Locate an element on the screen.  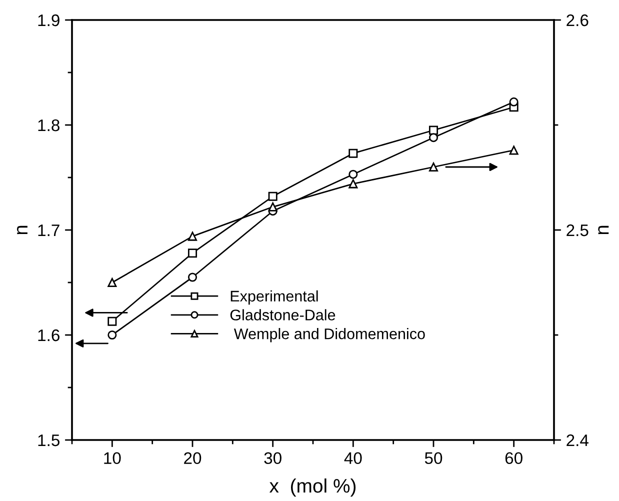
y2-tick-label: 2.5 is located at coordinates (577, 230).